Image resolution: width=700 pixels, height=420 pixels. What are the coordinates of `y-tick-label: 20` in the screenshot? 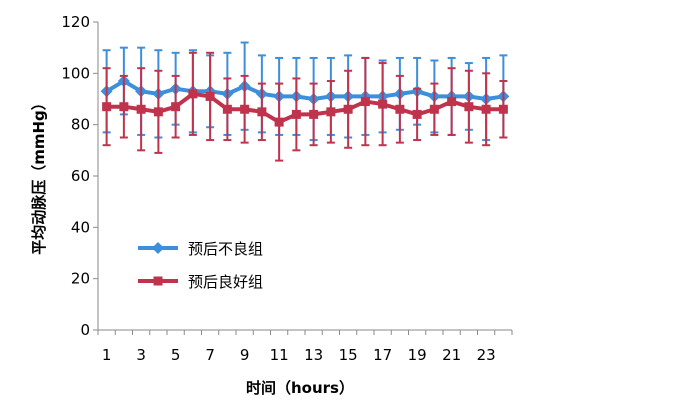 It's located at (80, 279).